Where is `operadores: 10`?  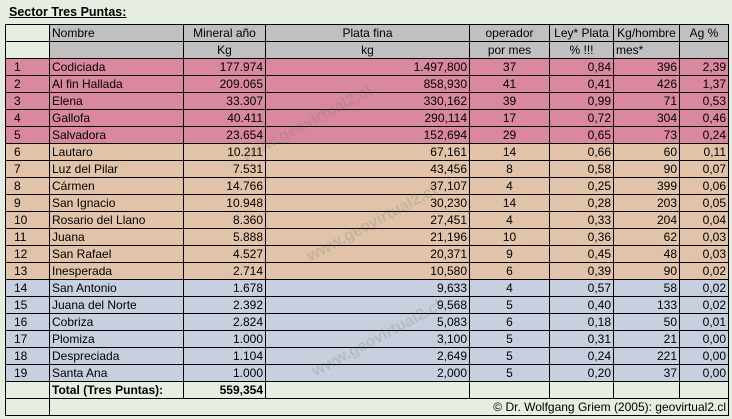 operadores: 10 is located at coordinates (509, 237).